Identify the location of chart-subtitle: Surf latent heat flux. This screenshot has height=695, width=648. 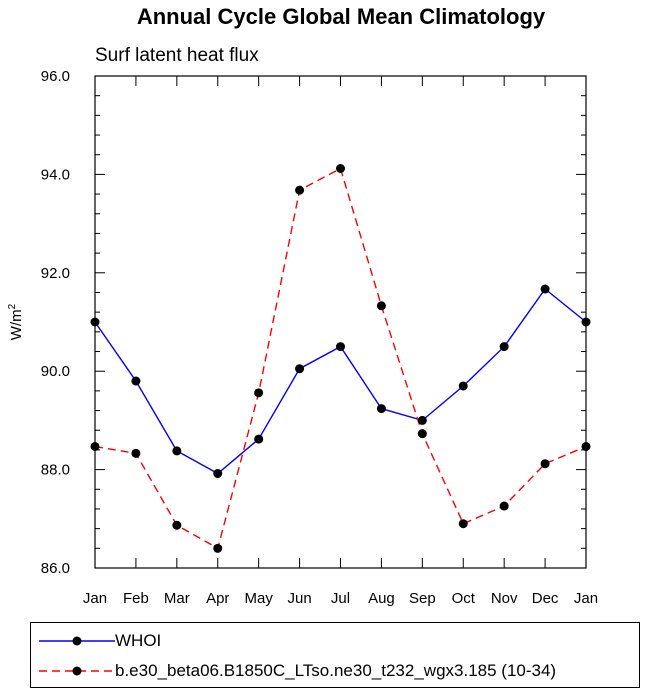
(177, 55).